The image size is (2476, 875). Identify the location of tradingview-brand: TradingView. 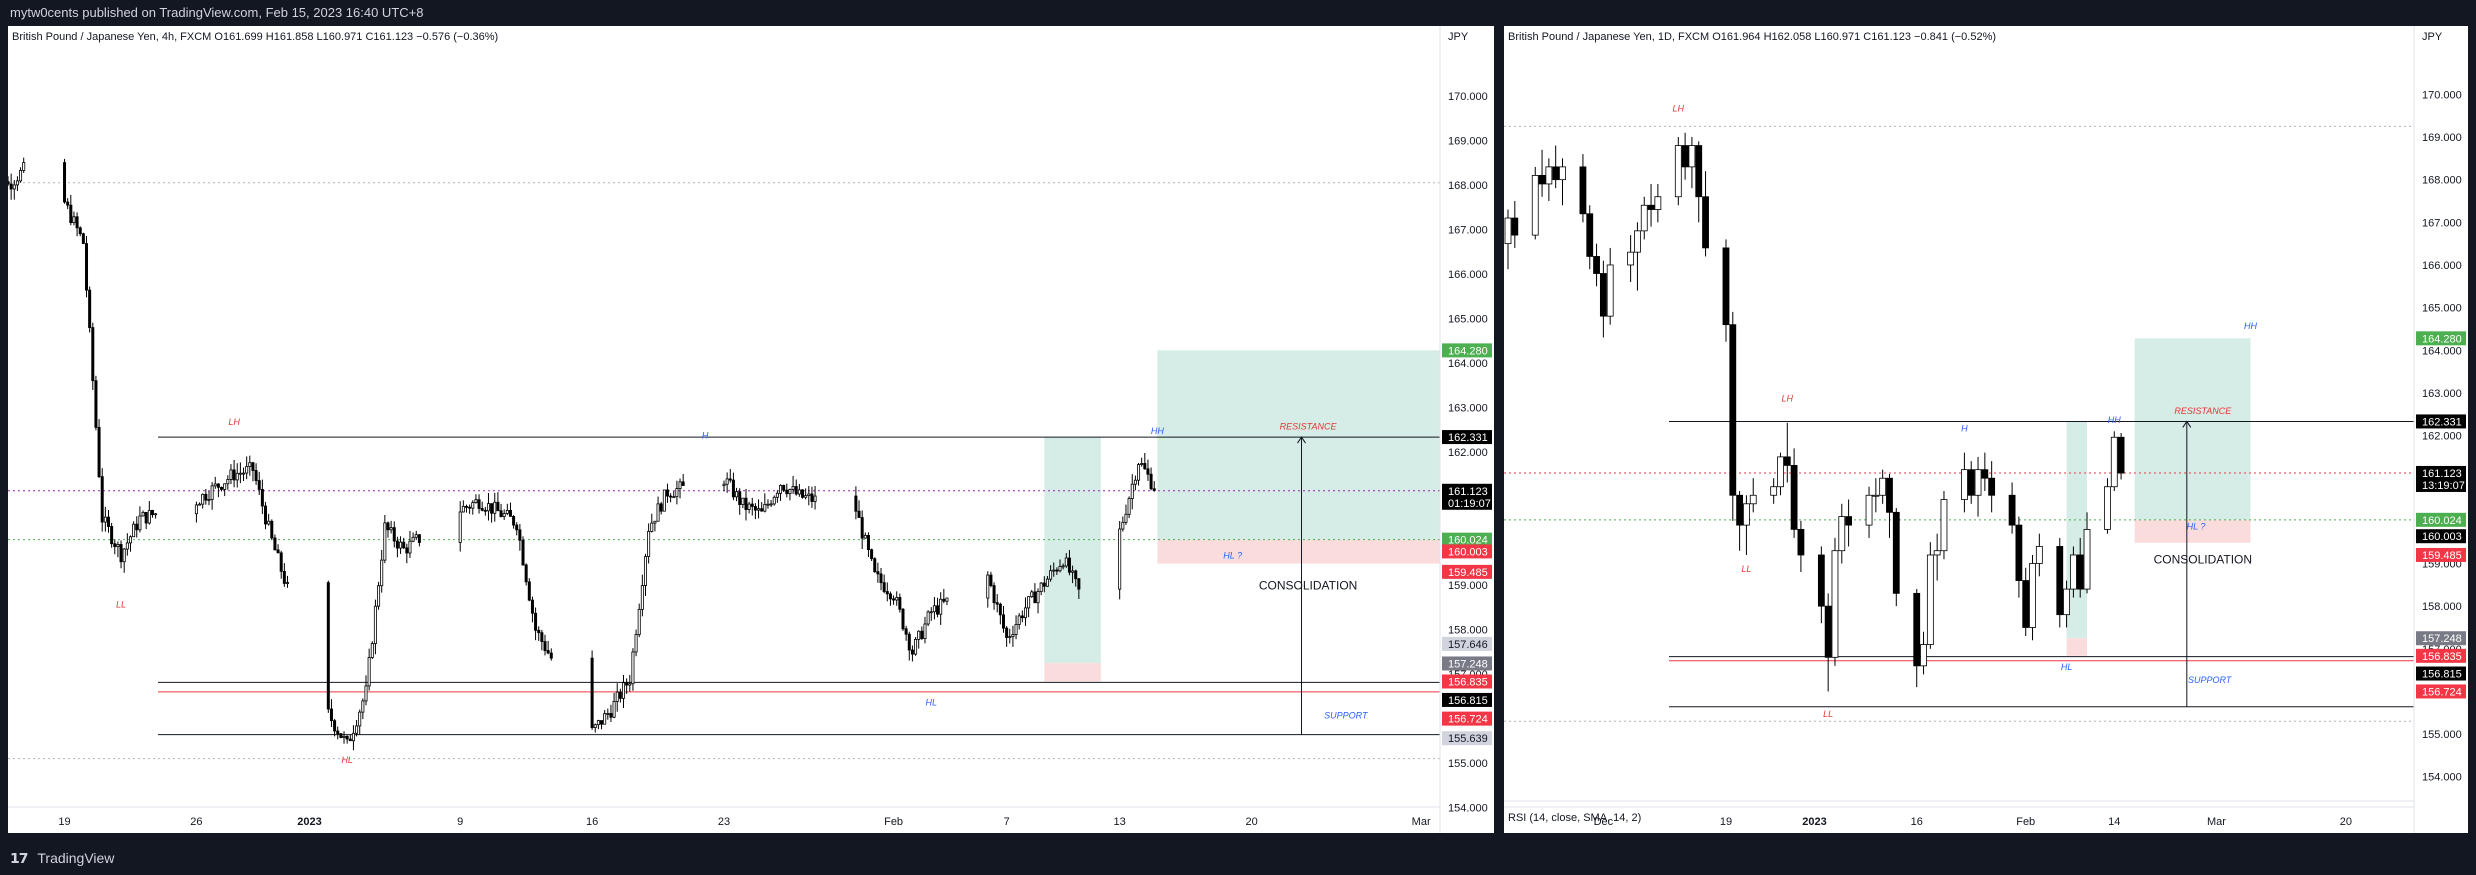
(76, 858).